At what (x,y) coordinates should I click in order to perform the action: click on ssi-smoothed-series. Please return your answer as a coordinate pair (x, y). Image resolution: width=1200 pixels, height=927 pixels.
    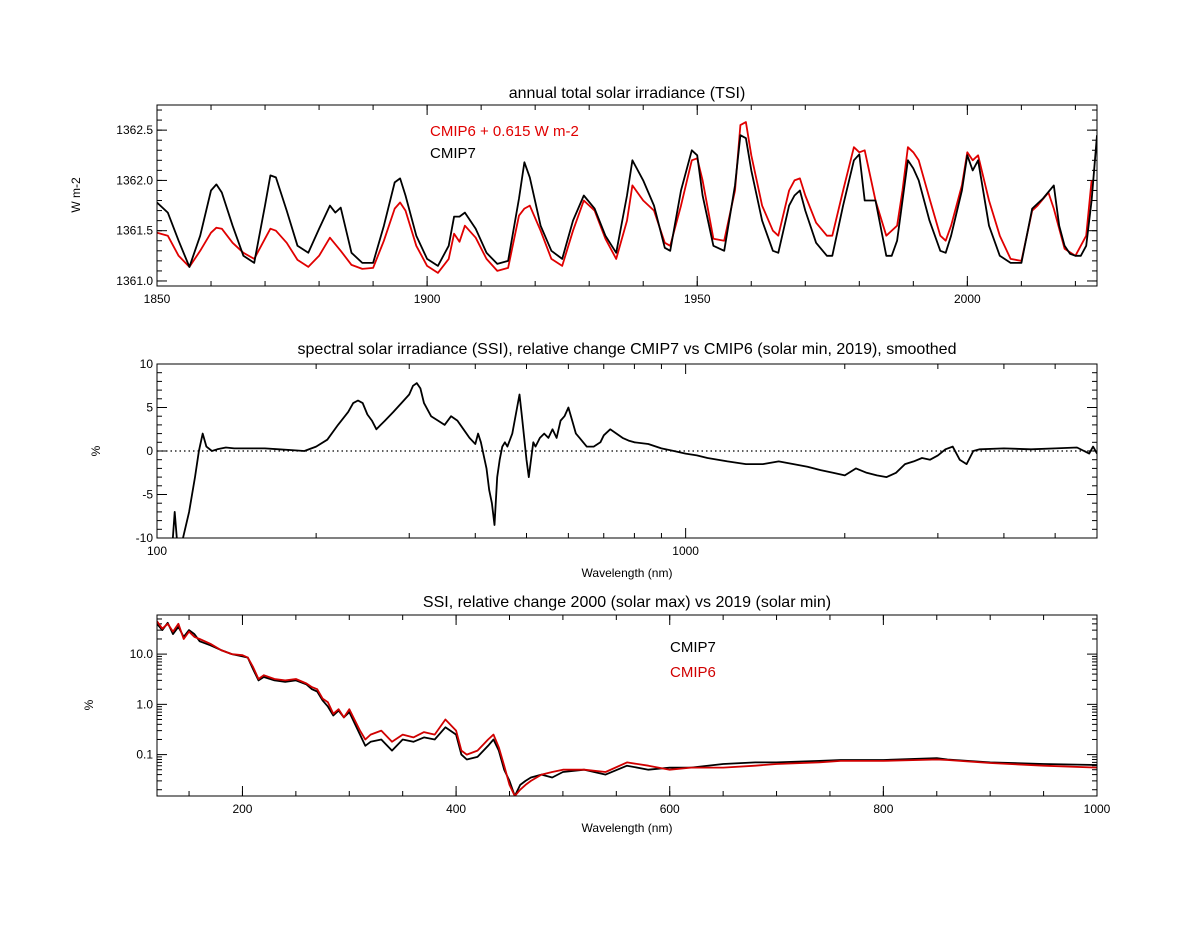
    Looking at the image, I should click on (634, 460).